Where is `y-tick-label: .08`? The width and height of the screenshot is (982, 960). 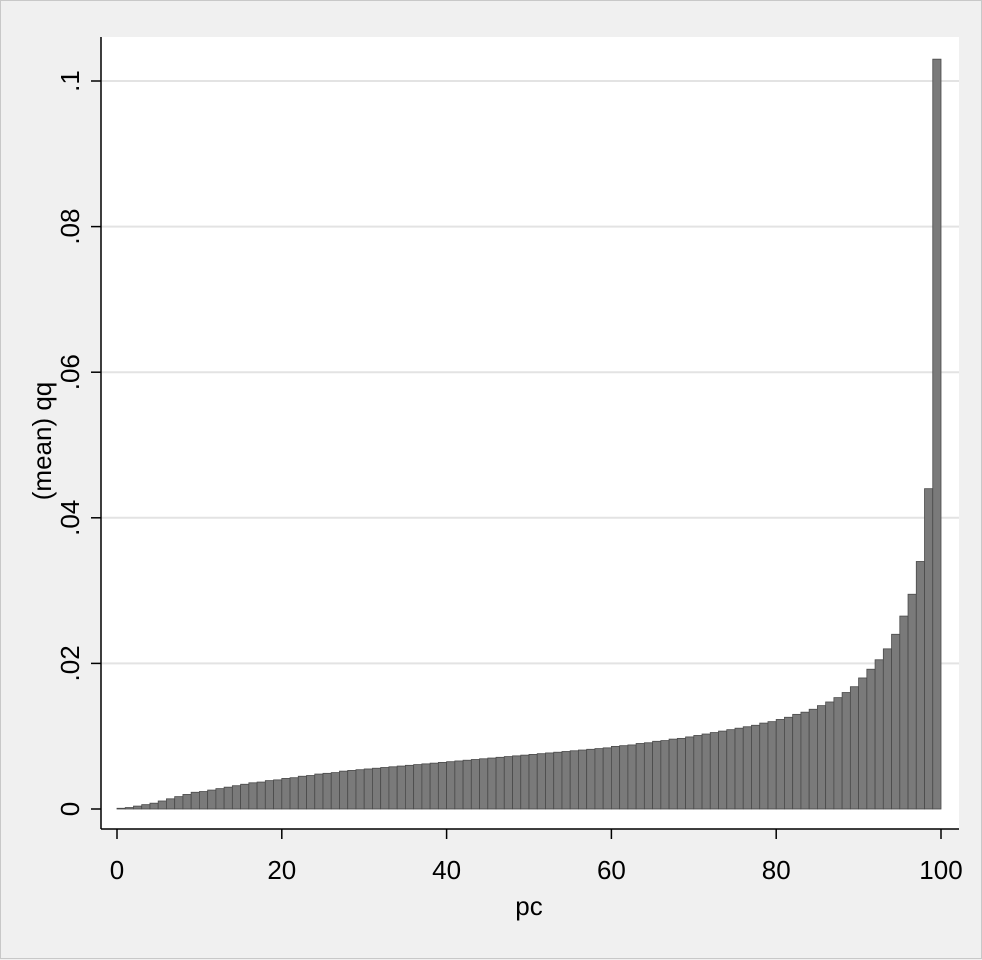 y-tick-label: .08 is located at coordinates (70, 227).